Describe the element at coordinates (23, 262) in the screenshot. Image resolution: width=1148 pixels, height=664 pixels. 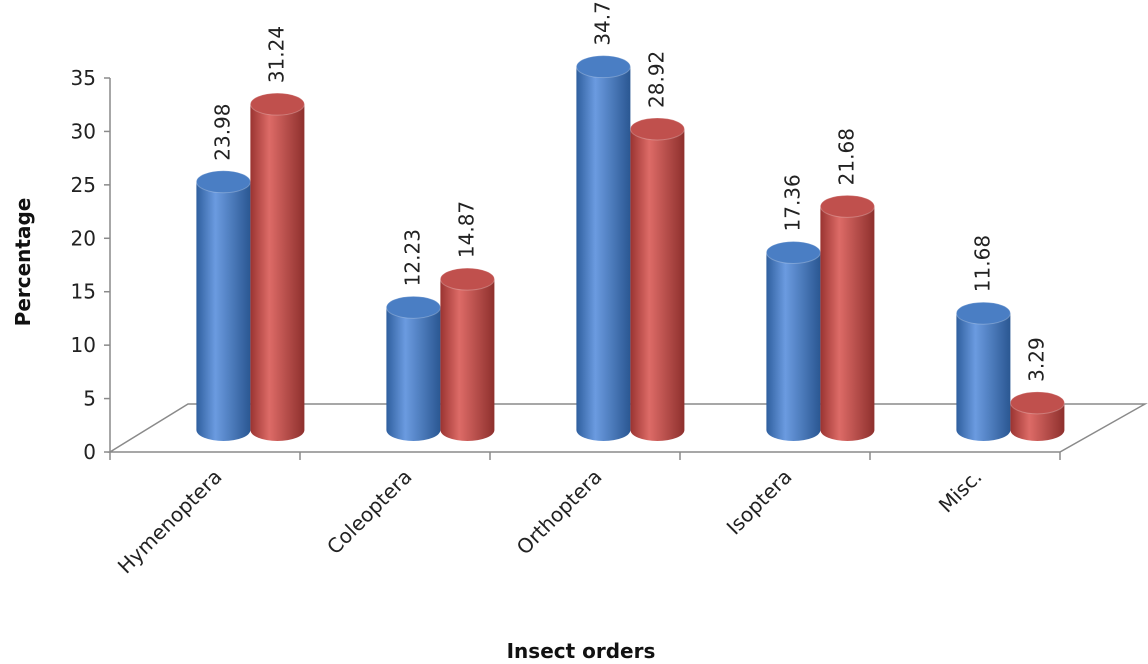
I see `y-axis-title: Percentage` at that location.